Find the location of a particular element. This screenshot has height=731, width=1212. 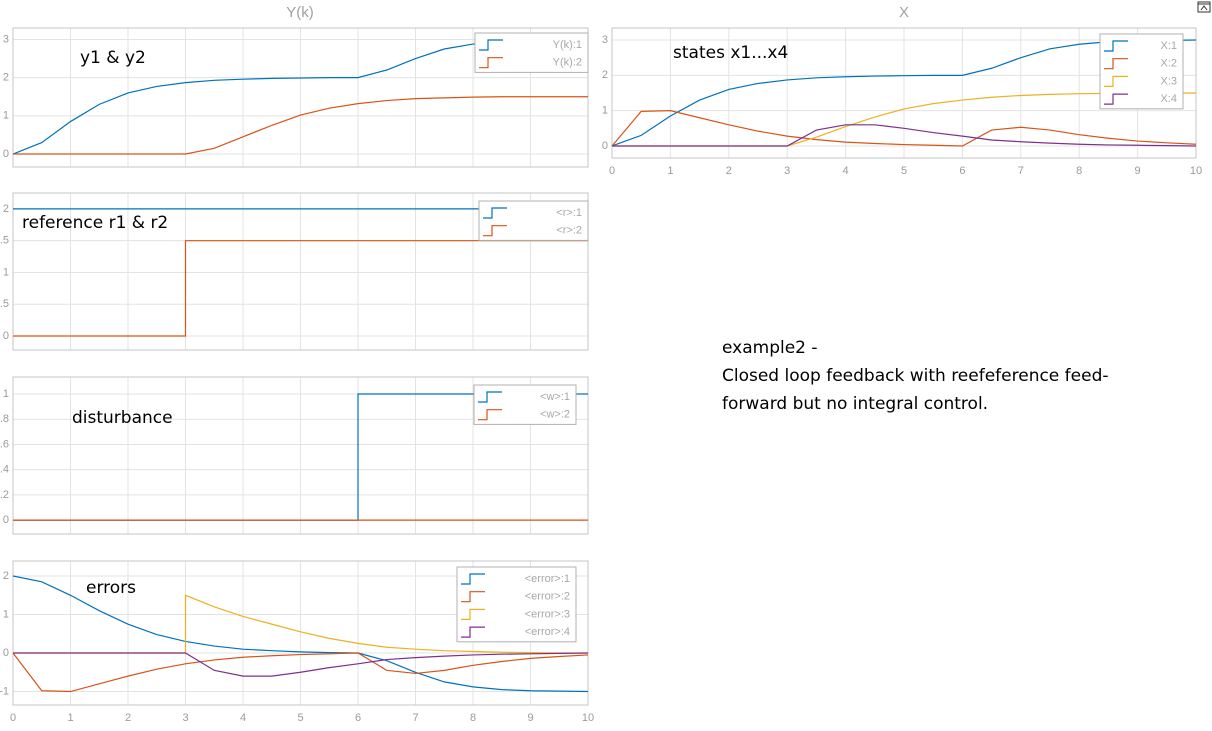

legend: X:1 X:2 X:3 X:4 is located at coordinates (1141, 71).